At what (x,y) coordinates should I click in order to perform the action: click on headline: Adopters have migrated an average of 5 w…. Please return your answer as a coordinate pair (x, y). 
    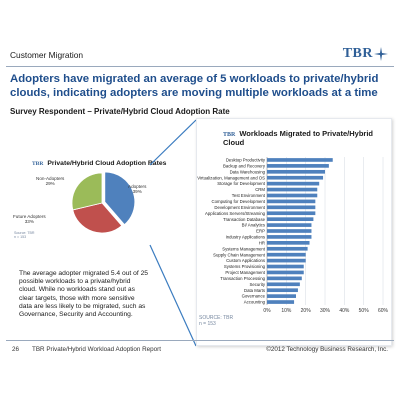
    Looking at the image, I should click on (194, 86).